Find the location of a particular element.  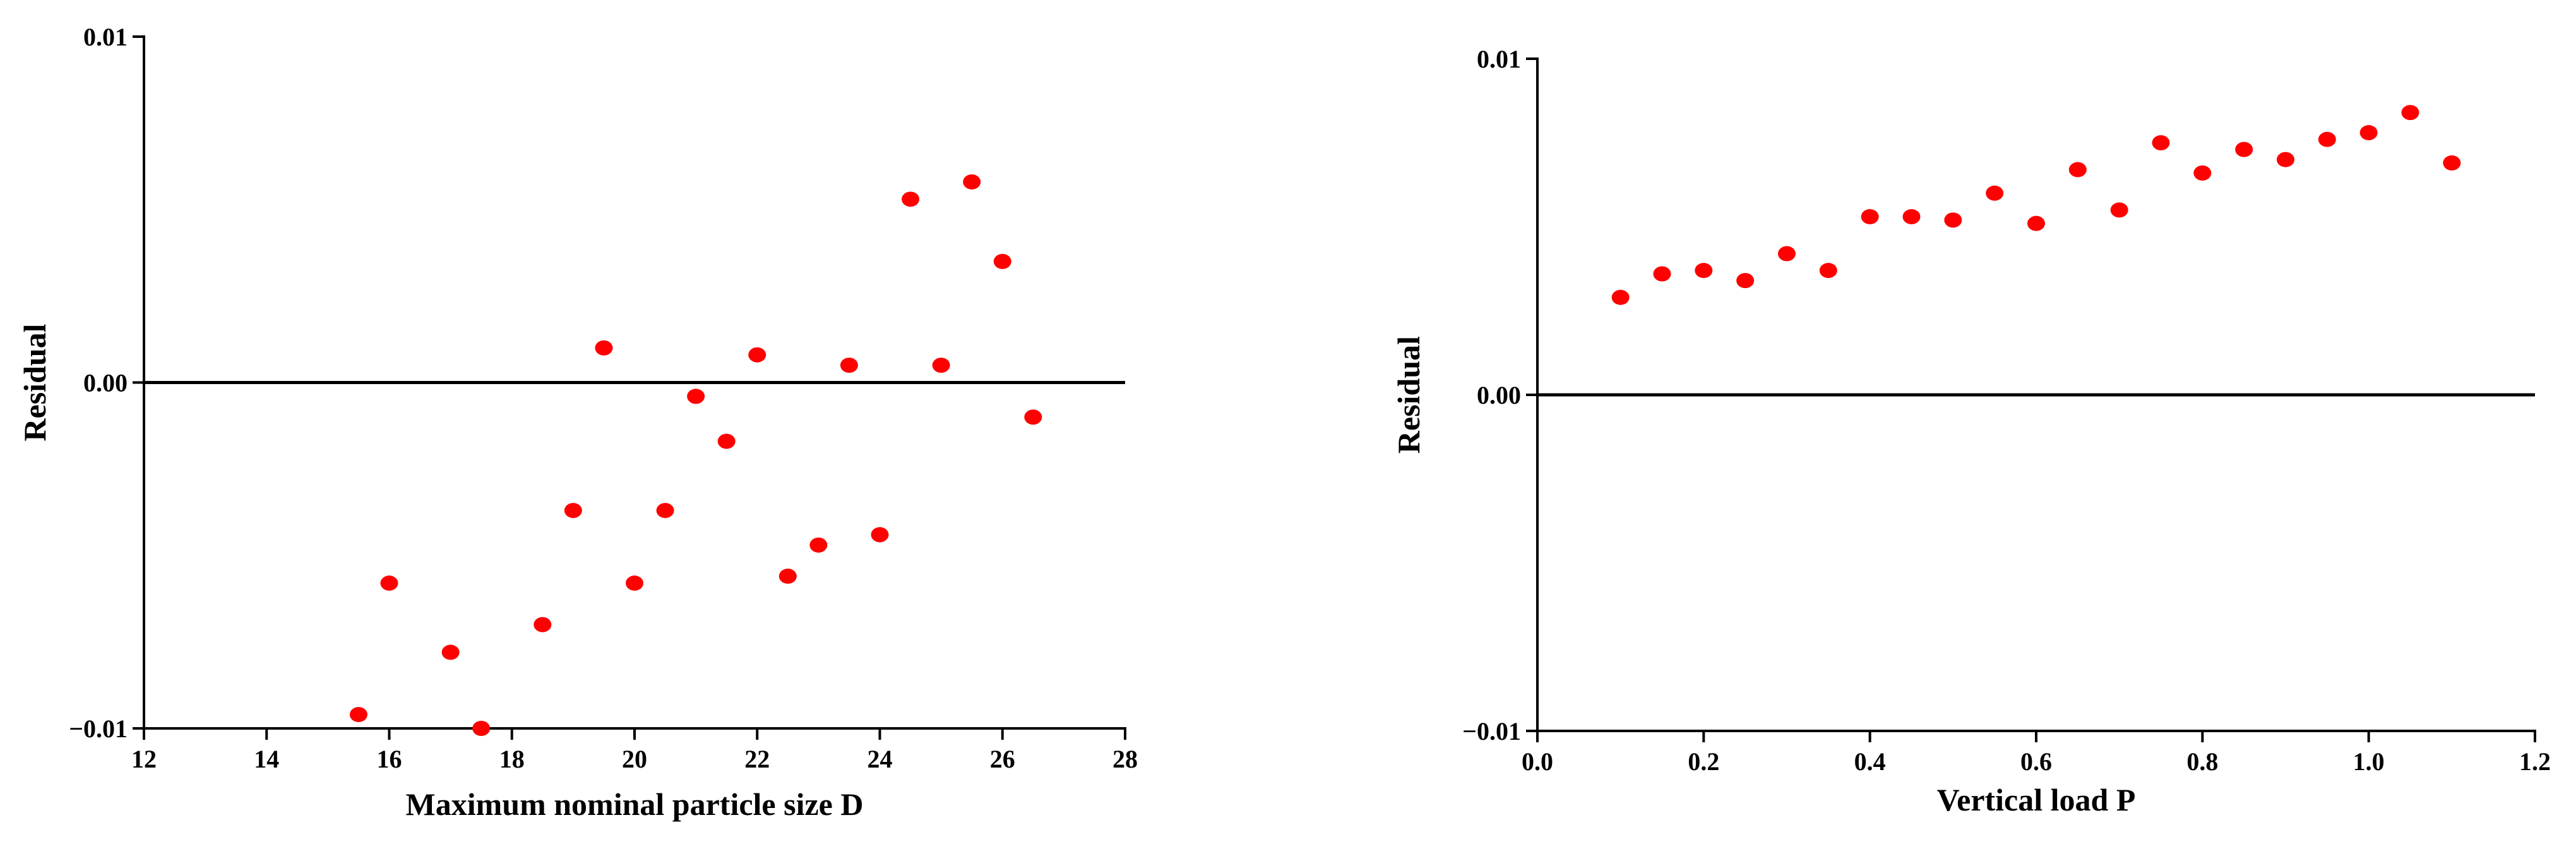

x-tick-label: 0.2 is located at coordinates (1703, 761).